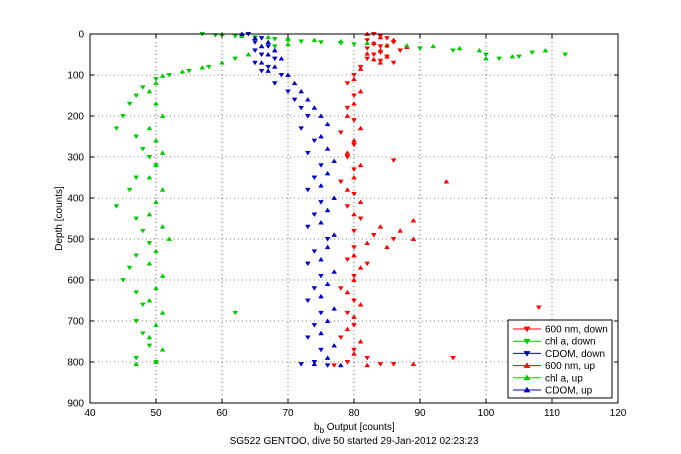 The image size is (681, 454). What do you see at coordinates (575, 354) in the screenshot?
I see `legend-label: CDOM, down` at bounding box center [575, 354].